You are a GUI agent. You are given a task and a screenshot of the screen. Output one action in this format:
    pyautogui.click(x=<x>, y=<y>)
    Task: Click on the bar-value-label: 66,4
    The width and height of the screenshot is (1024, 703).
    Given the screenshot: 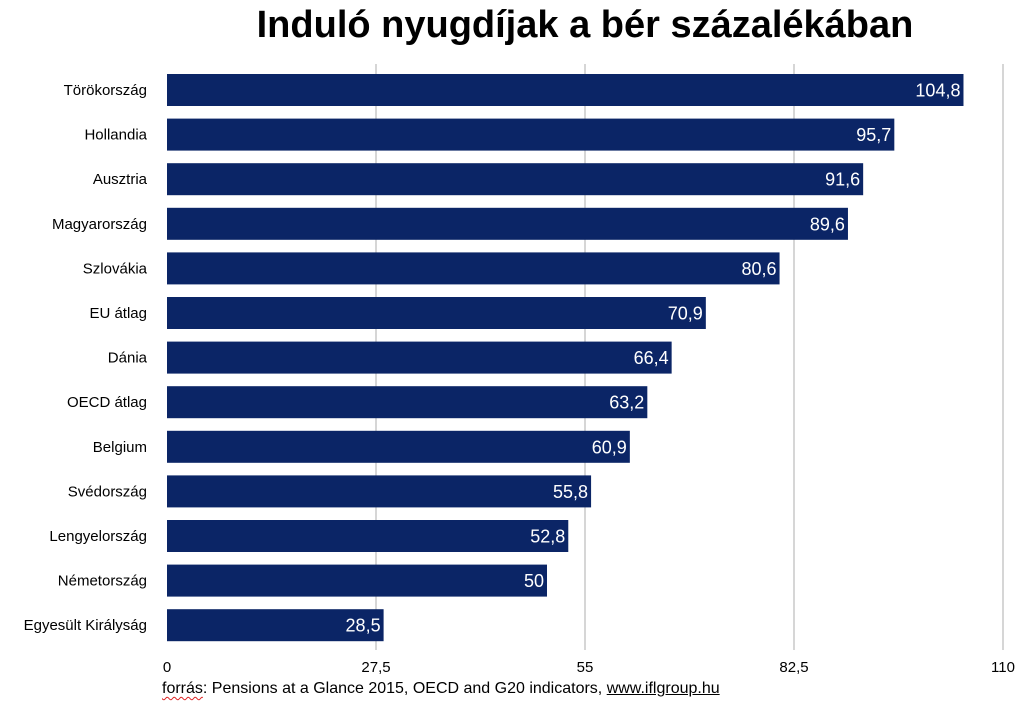 What is the action you would take?
    pyautogui.click(x=651, y=358)
    